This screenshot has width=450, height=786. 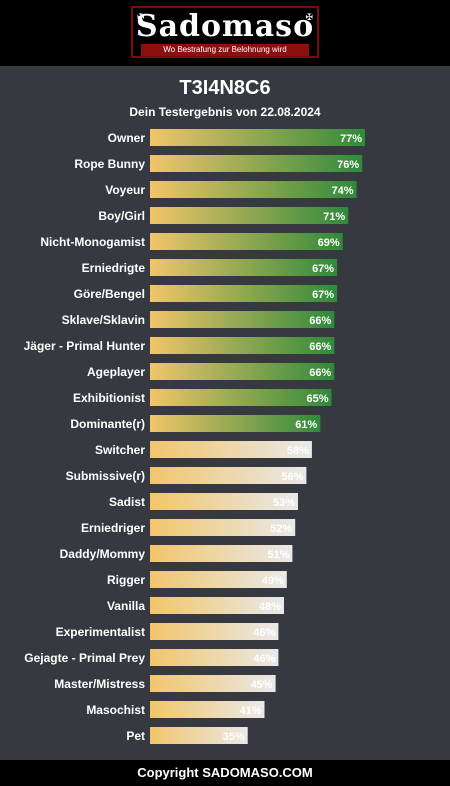 What do you see at coordinates (126, 606) in the screenshot?
I see `category-label: Vanilla` at bounding box center [126, 606].